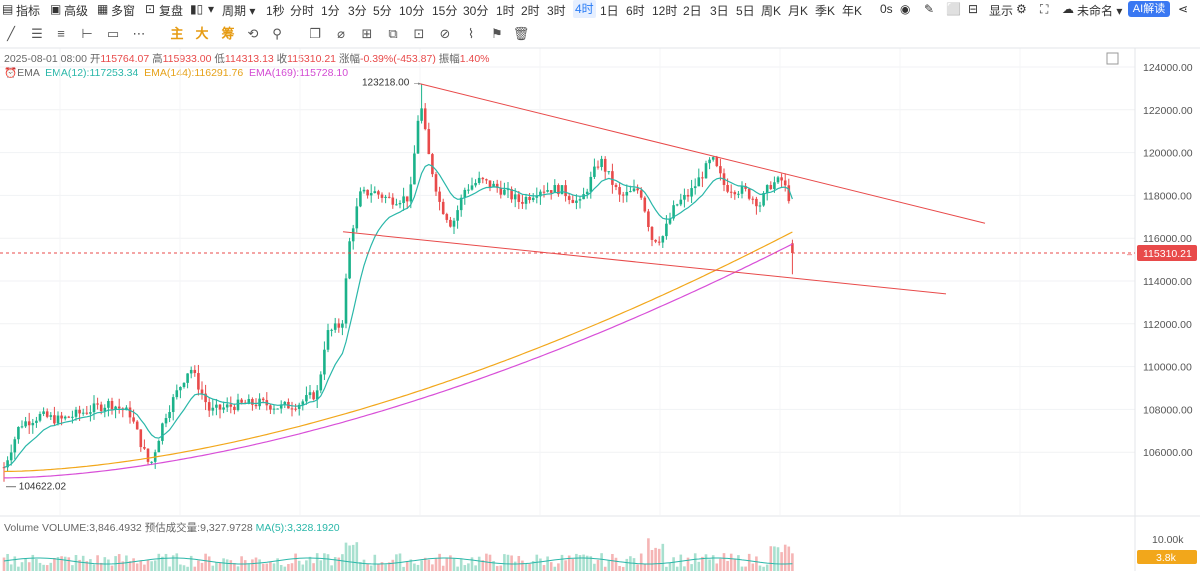 This screenshot has height=571, width=1200. What do you see at coordinates (253, 33) in the screenshot?
I see `sync-icon: ⟲` at bounding box center [253, 33].